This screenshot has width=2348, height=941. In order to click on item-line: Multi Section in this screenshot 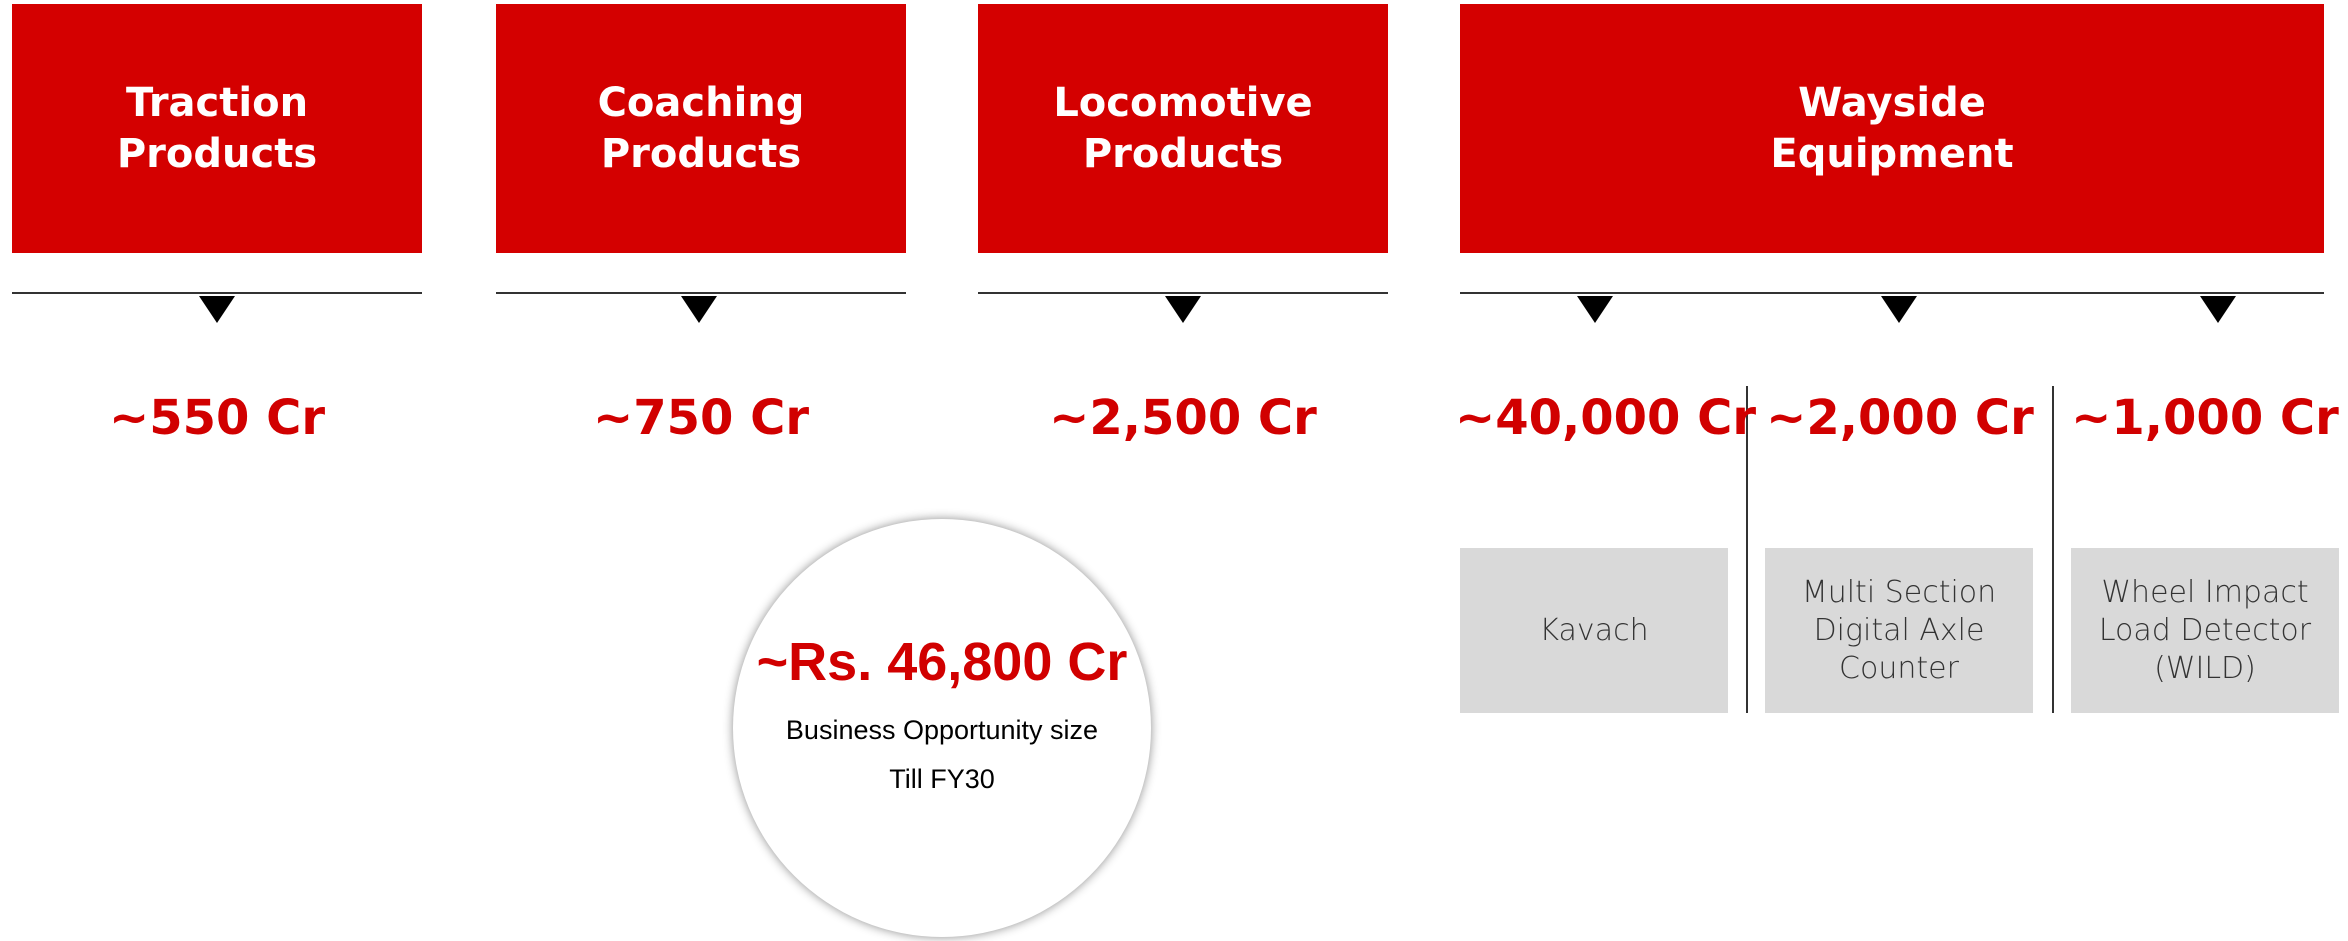, I will do `click(1899, 592)`.